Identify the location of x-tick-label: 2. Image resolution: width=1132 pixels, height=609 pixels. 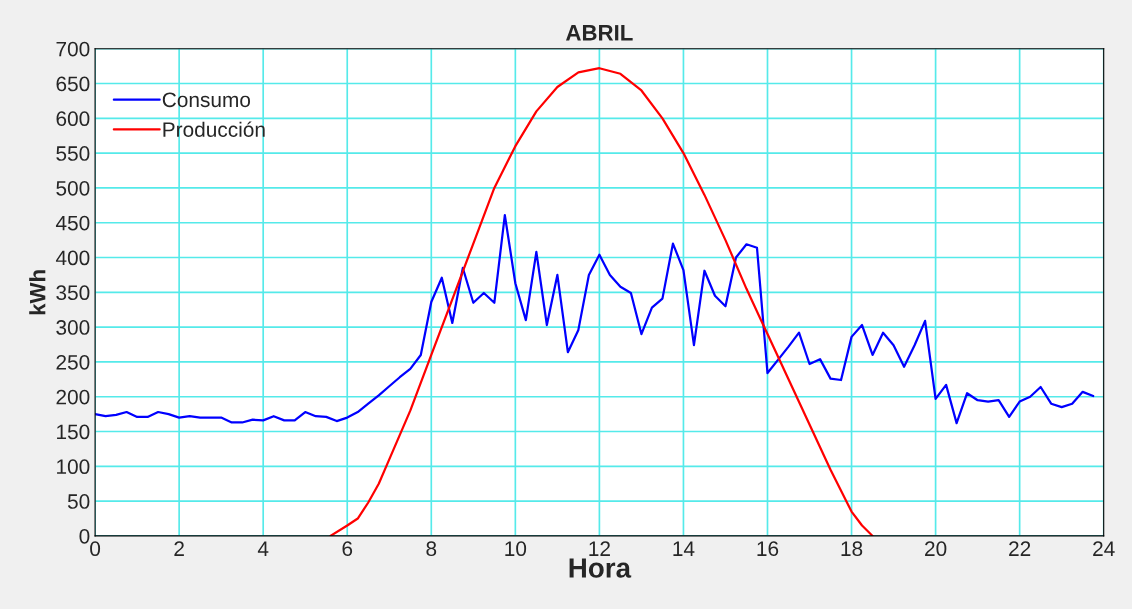
(179, 548).